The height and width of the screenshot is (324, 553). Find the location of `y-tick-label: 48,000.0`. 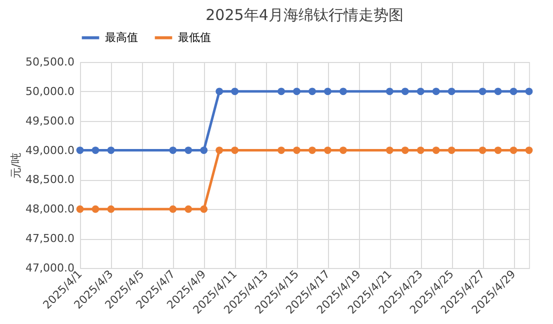

y-tick-label: 48,000.0 is located at coordinates (50, 209).